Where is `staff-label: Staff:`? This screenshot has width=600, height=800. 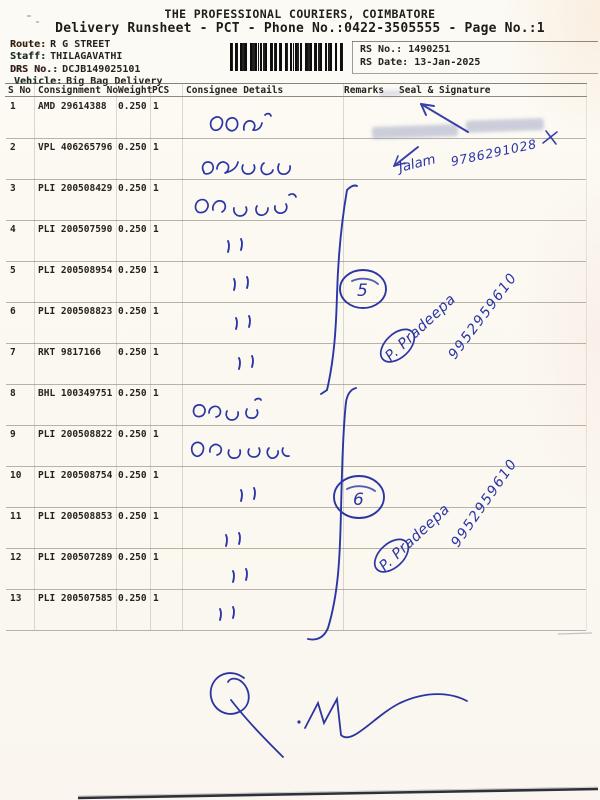
staff-label: Staff: is located at coordinates (28, 57).